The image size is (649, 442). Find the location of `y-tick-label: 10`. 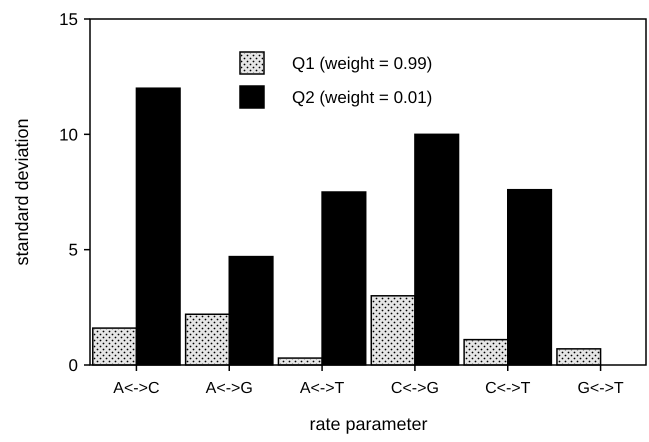

y-tick-label: 10 is located at coordinates (68, 134).